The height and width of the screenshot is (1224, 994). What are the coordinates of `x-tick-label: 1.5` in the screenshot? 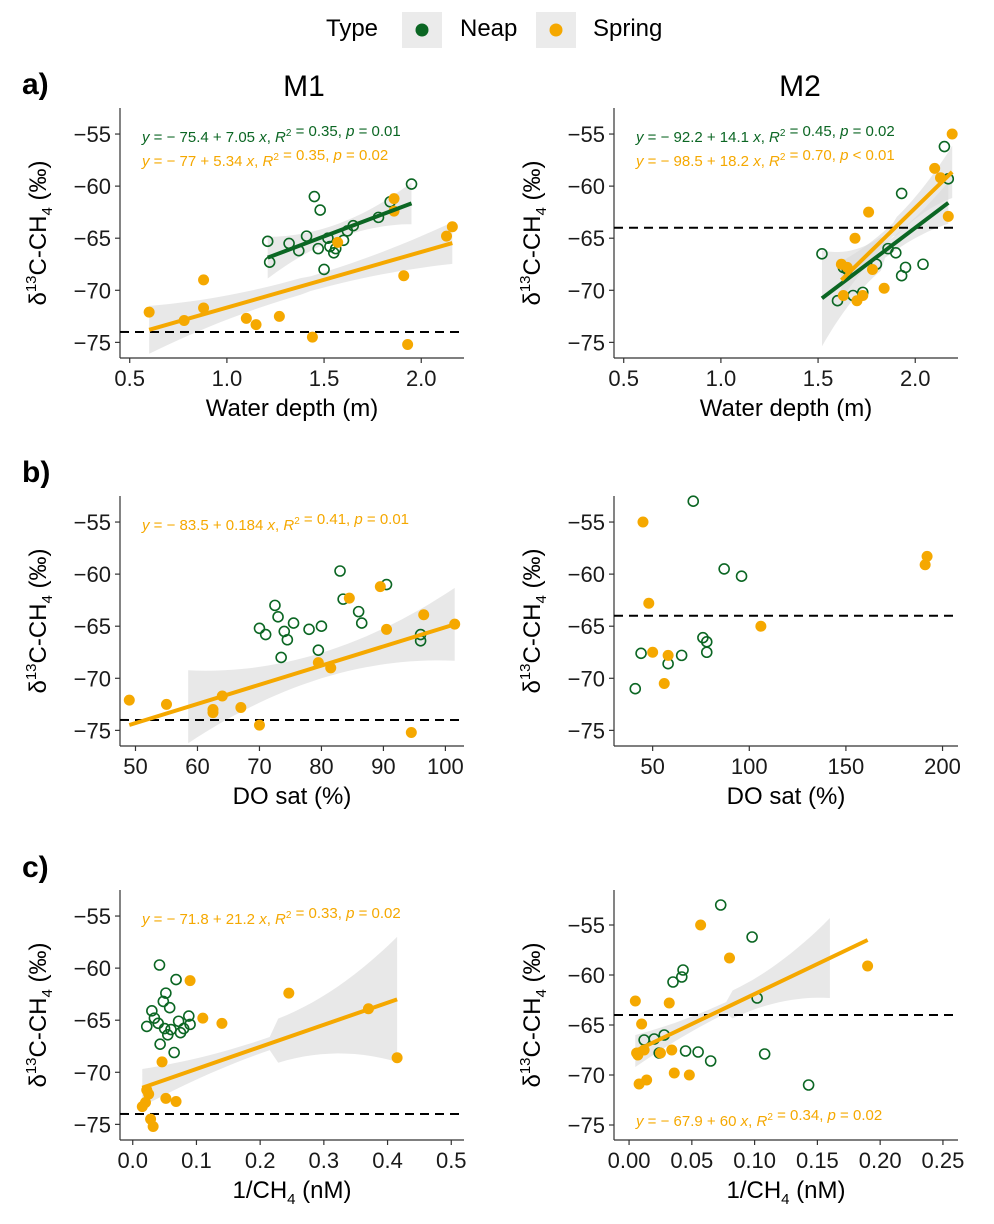 It's located at (818, 378).